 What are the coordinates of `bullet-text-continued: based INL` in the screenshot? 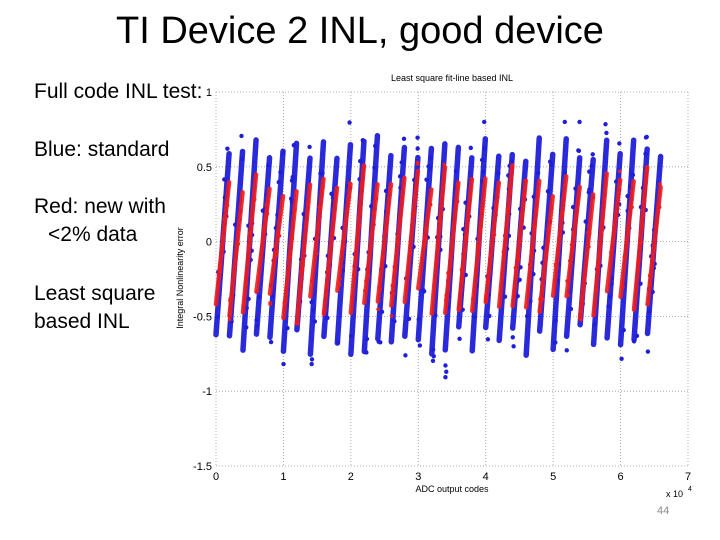 It's located at (82, 321).